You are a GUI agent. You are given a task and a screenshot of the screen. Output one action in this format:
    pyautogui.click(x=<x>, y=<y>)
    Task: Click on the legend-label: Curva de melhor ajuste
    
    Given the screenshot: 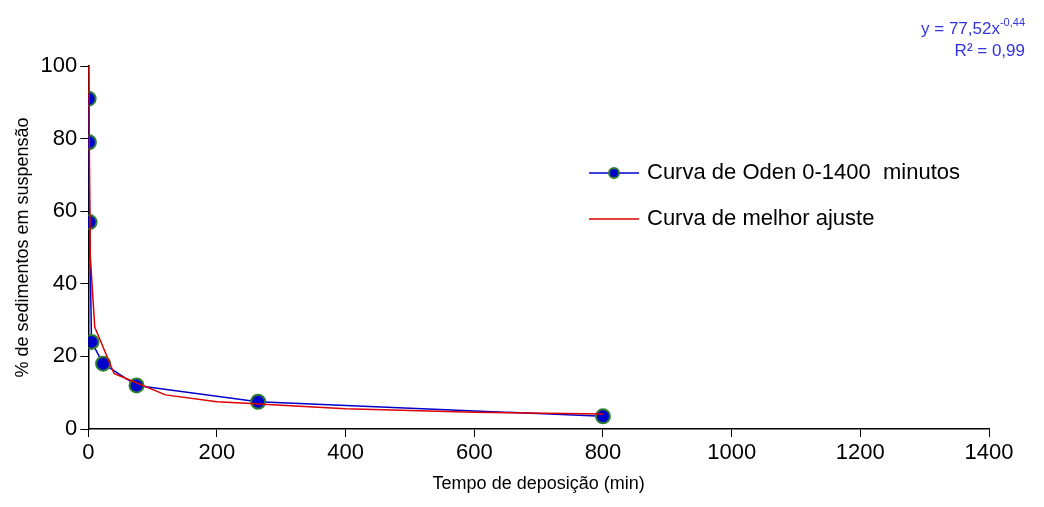 What is the action you would take?
    pyautogui.click(x=761, y=218)
    